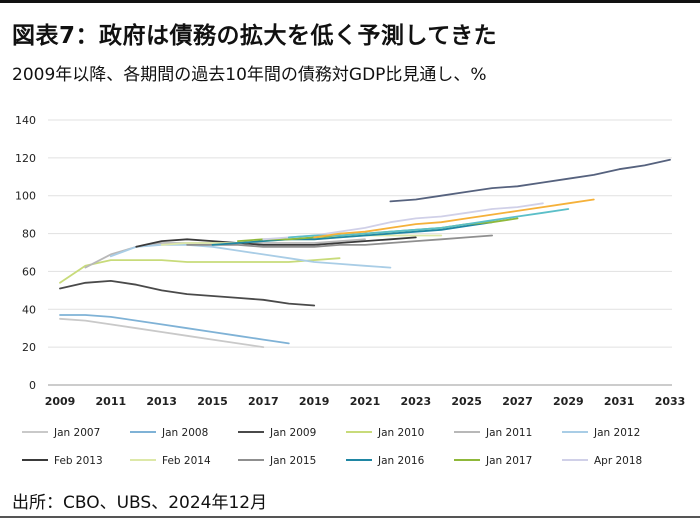 This screenshot has height=525, width=700. Describe the element at coordinates (618, 461) in the screenshot. I see `legend-label: Apr 2018` at that location.